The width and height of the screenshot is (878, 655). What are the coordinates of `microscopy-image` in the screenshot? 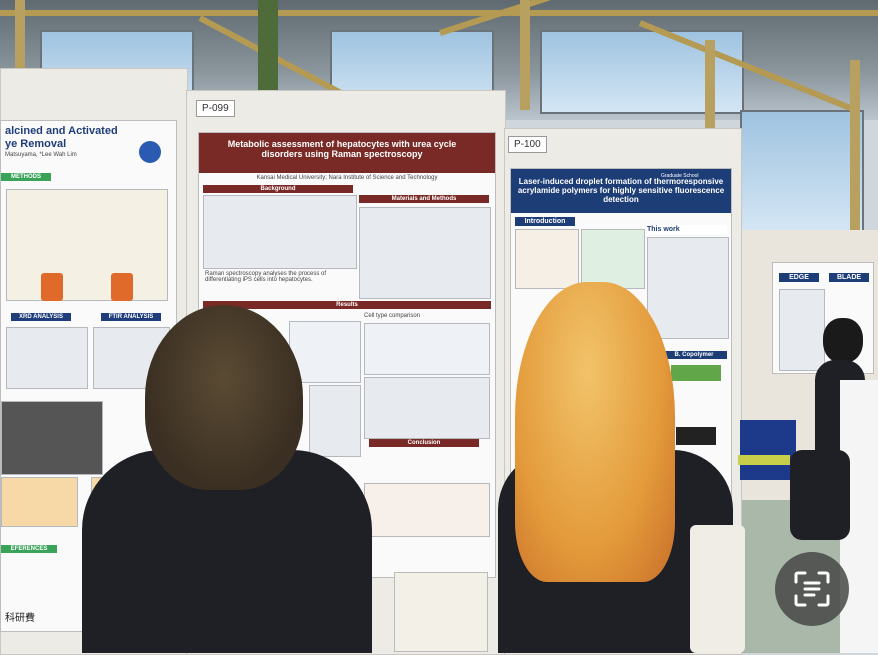 It's located at (696, 436).